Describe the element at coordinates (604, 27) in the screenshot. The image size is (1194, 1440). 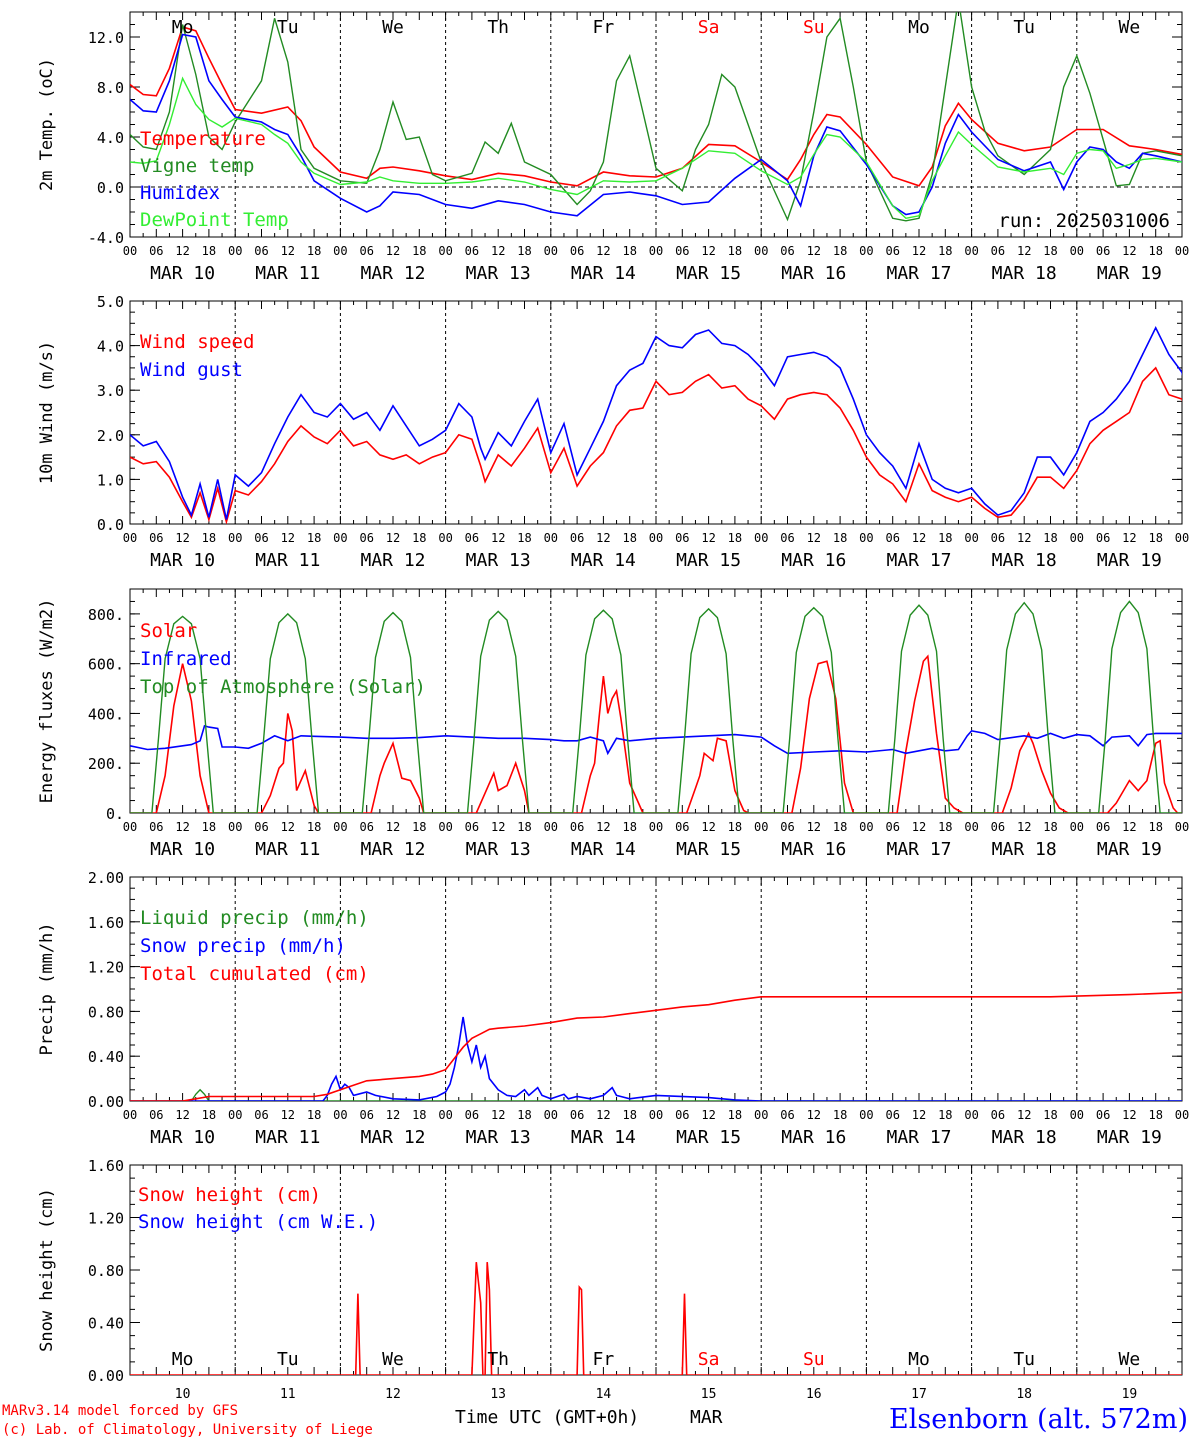
I see `weekday-label-top: Fr` at that location.